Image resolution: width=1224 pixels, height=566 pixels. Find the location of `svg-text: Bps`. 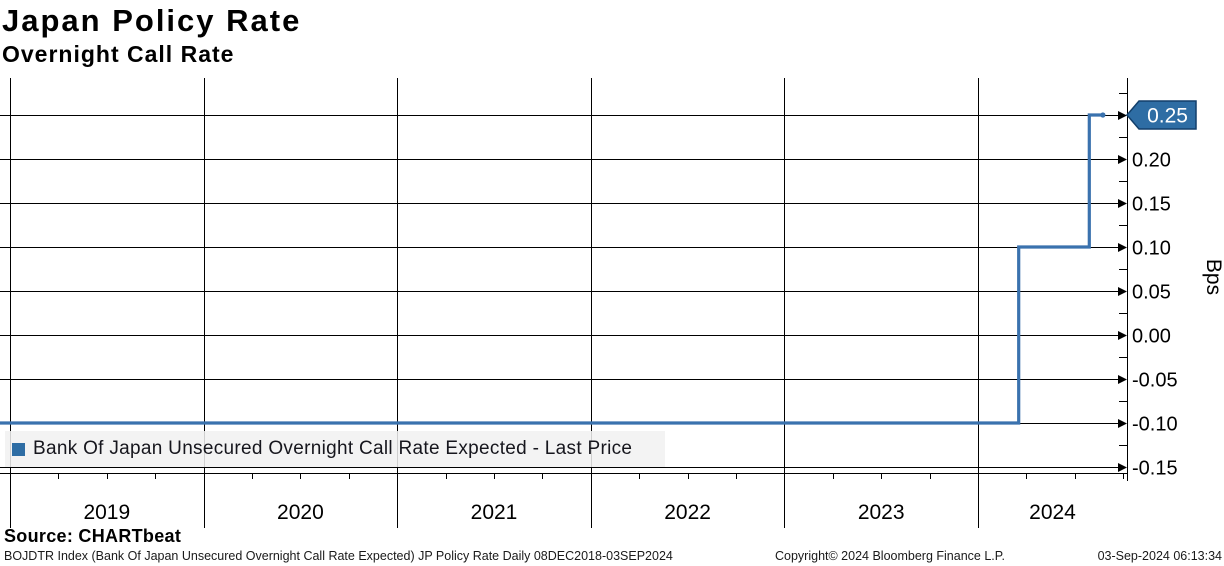

svg-text: Bps is located at coordinates (1213, 277).